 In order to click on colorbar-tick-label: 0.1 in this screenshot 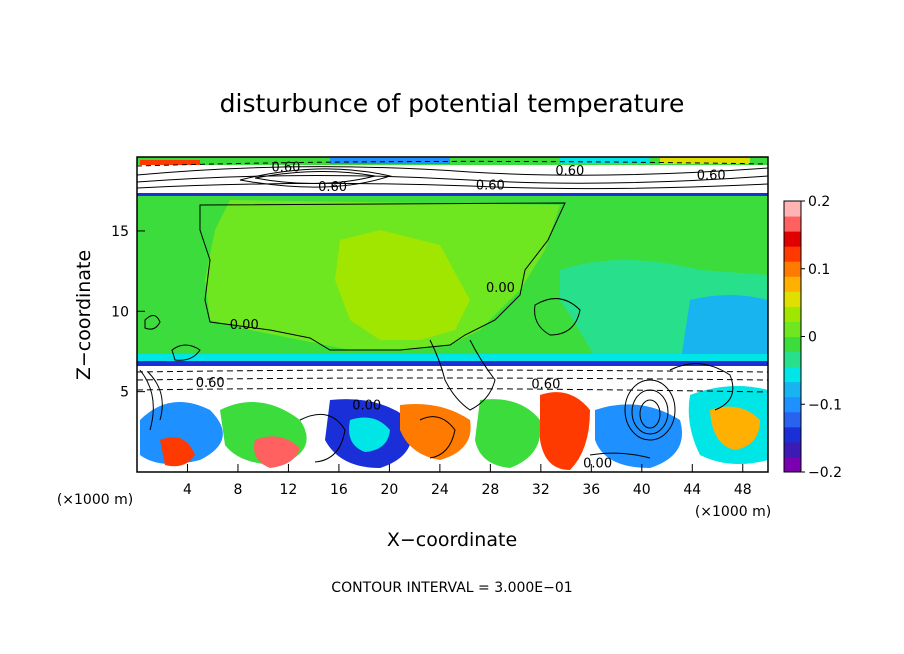, I will do `click(819, 270)`.